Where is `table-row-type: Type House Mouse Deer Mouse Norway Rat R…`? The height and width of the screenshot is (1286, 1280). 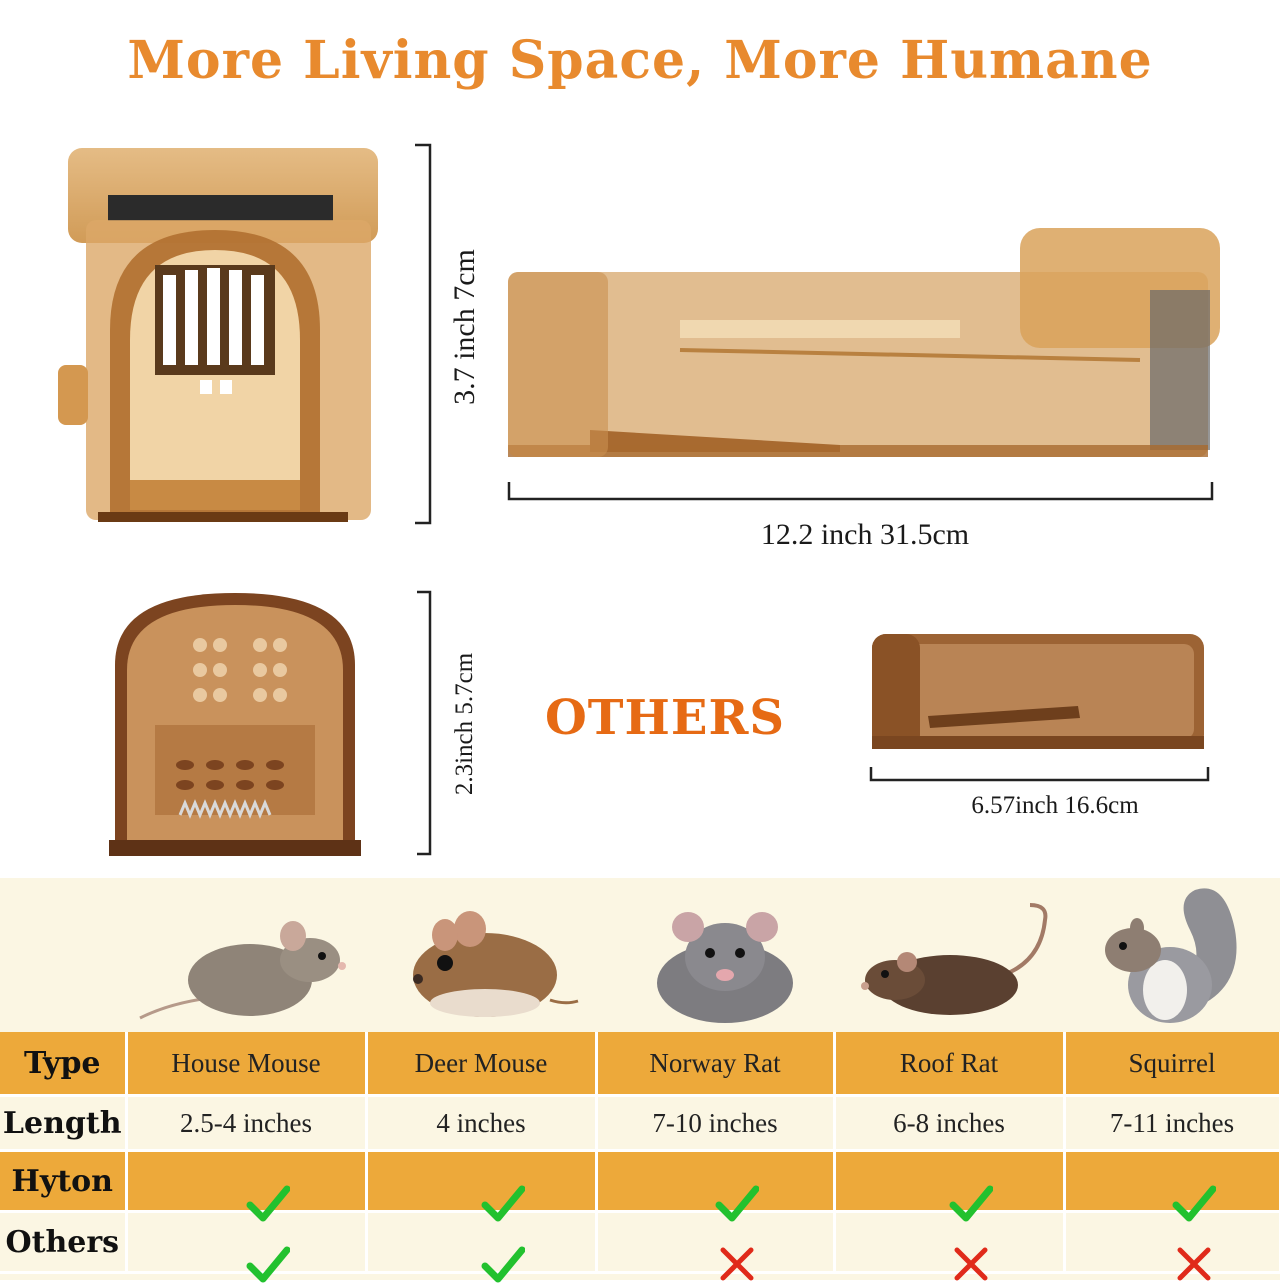 table-row-type: Type House Mouse Deer Mouse Norway Rat R… is located at coordinates (640, 1064).